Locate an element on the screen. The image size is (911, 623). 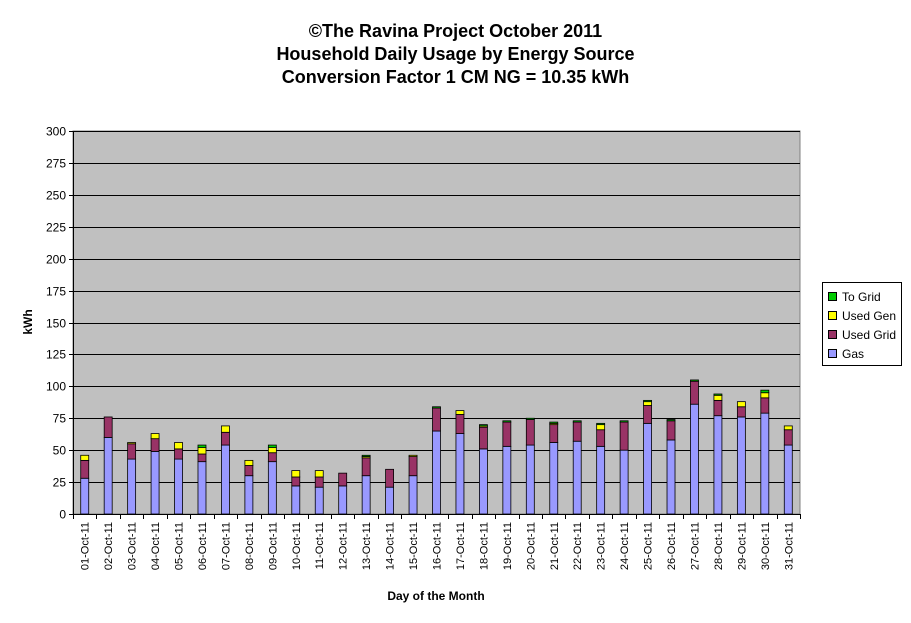
x-tick-label: 31-Oct-11 is located at coordinates (789, 546).